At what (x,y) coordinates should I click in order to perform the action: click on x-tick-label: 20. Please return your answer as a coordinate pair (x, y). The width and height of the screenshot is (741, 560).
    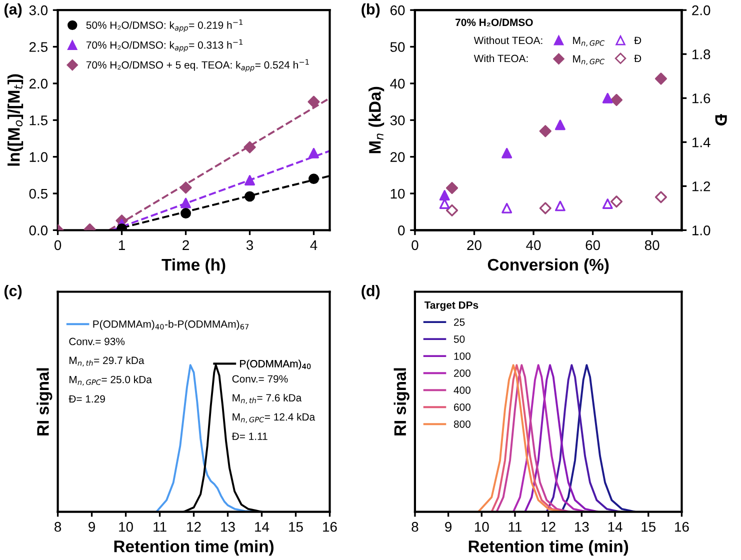
    Looking at the image, I should click on (474, 245).